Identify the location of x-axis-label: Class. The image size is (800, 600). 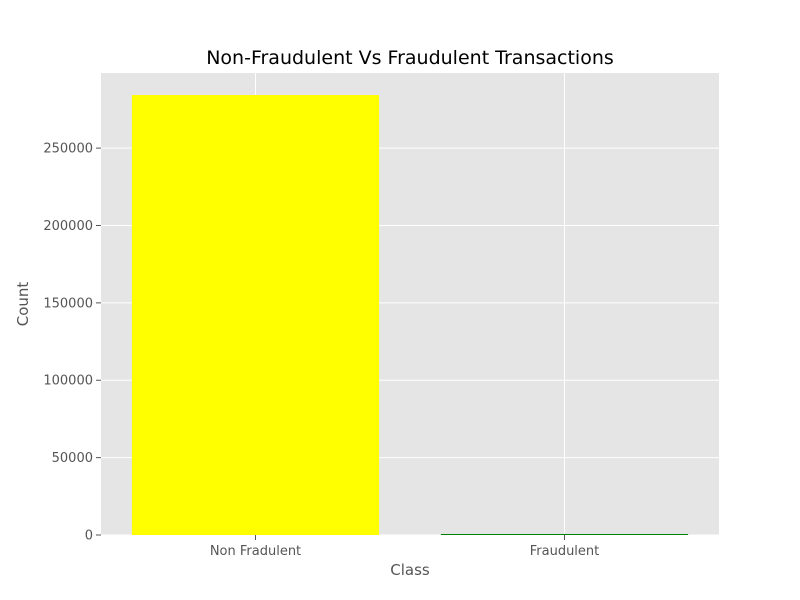
(410, 570).